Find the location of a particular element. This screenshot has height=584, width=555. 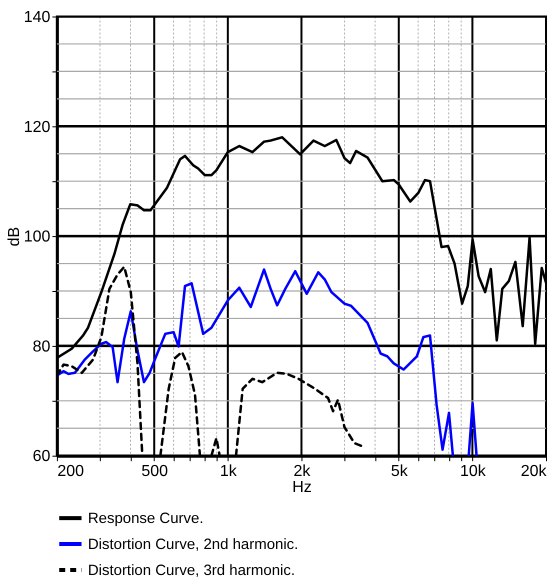

x-tick-label: 200 is located at coordinates (70, 471).